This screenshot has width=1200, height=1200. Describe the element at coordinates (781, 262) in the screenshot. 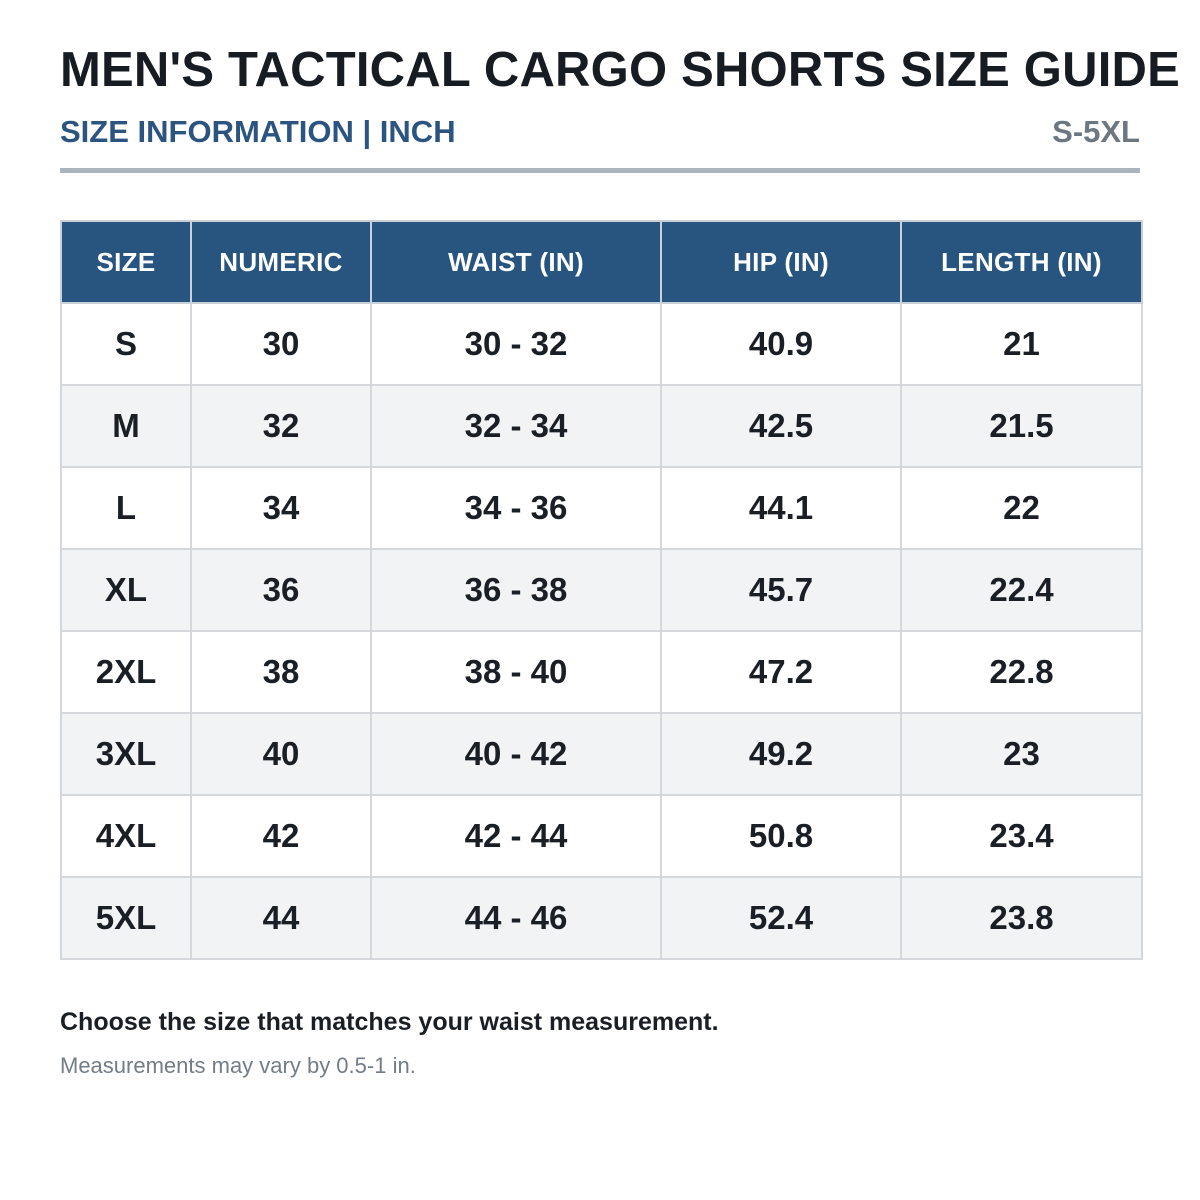

I see `column-header-hip: HIP (IN)` at that location.